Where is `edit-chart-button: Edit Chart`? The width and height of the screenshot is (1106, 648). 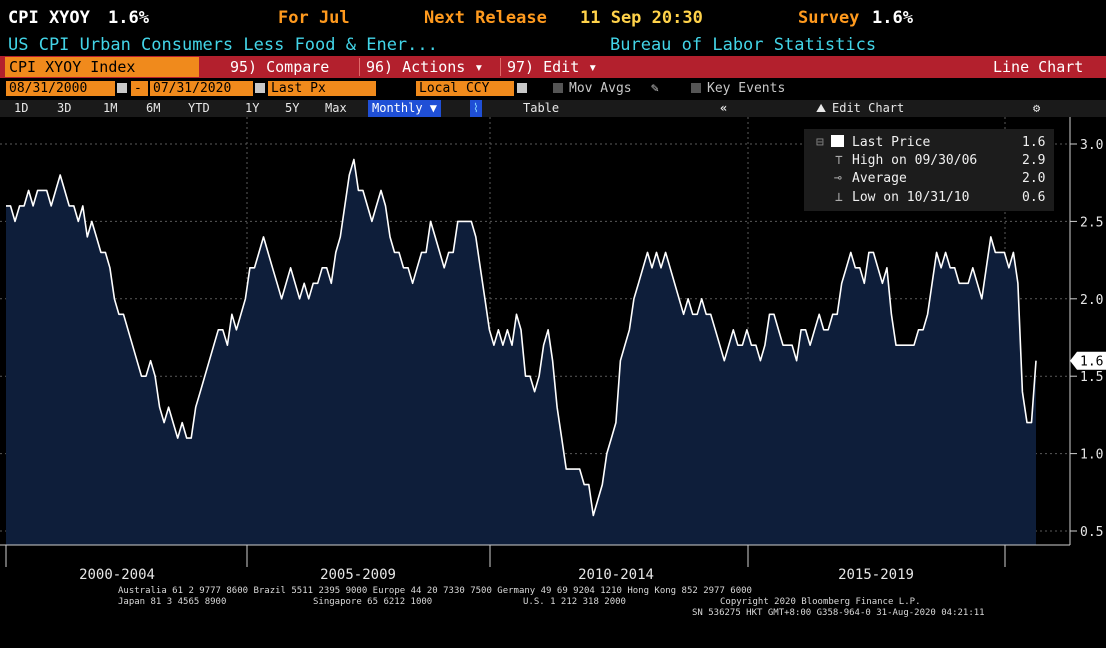 edit-chart-button: Edit Chart is located at coordinates (868, 108).